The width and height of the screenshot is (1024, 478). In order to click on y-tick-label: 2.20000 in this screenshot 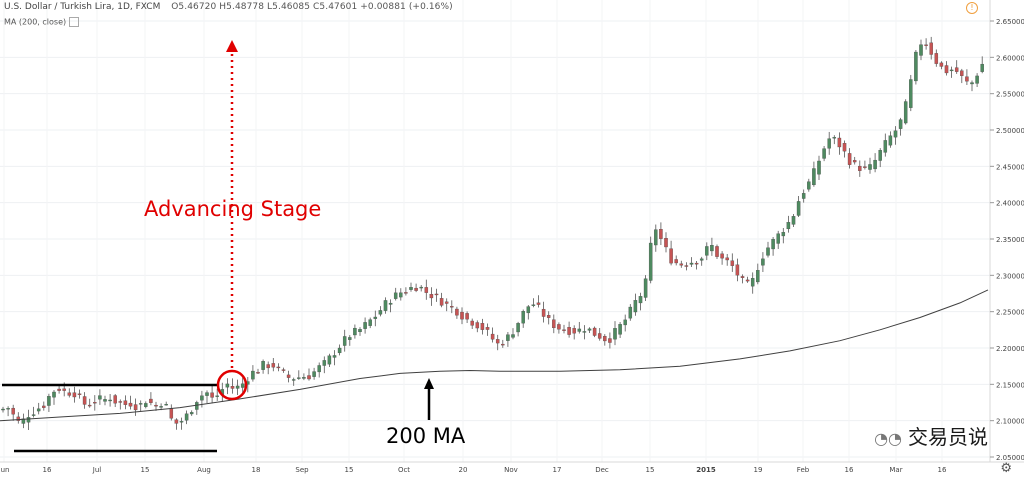, I will do `click(1010, 349)`.